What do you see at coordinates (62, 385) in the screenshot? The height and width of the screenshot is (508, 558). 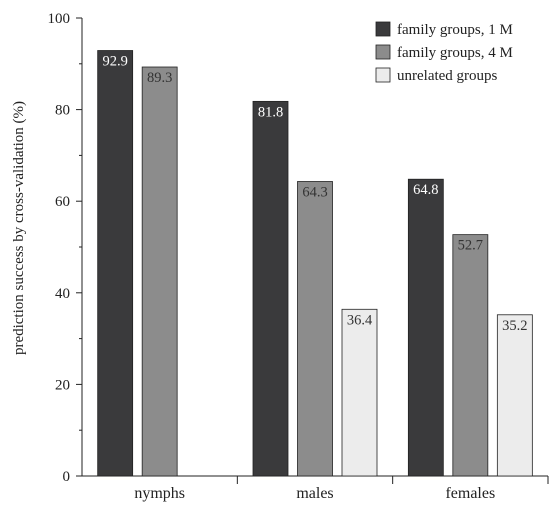 I see `y-tick-label: 20` at bounding box center [62, 385].